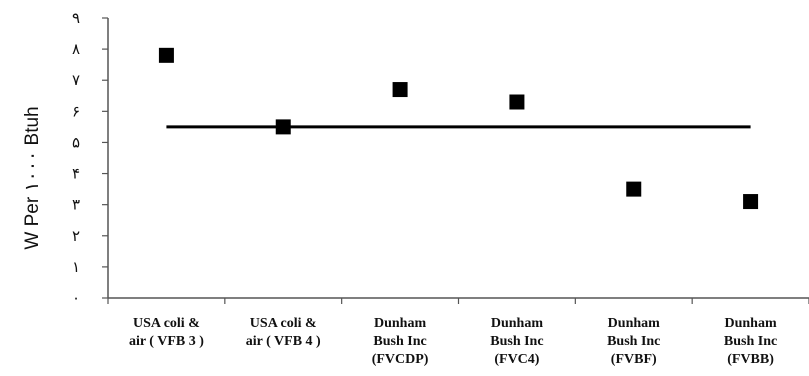 This screenshot has width=809, height=376. I want to click on x-tick-label: Dunham Bush Inc (FVCDP), so click(400, 341).